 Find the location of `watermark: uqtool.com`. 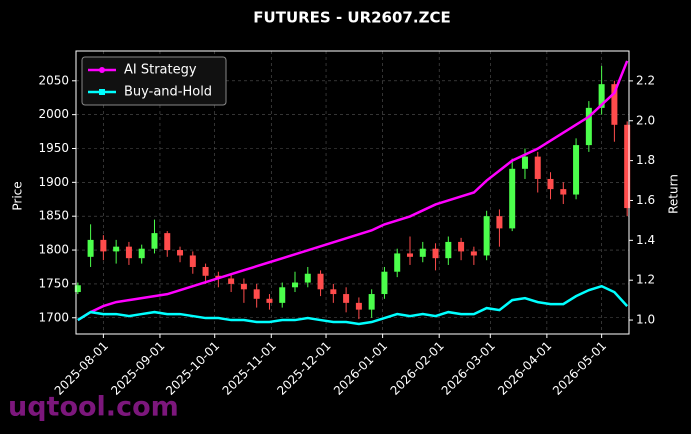

watermark: uqtool.com is located at coordinates (93, 407).